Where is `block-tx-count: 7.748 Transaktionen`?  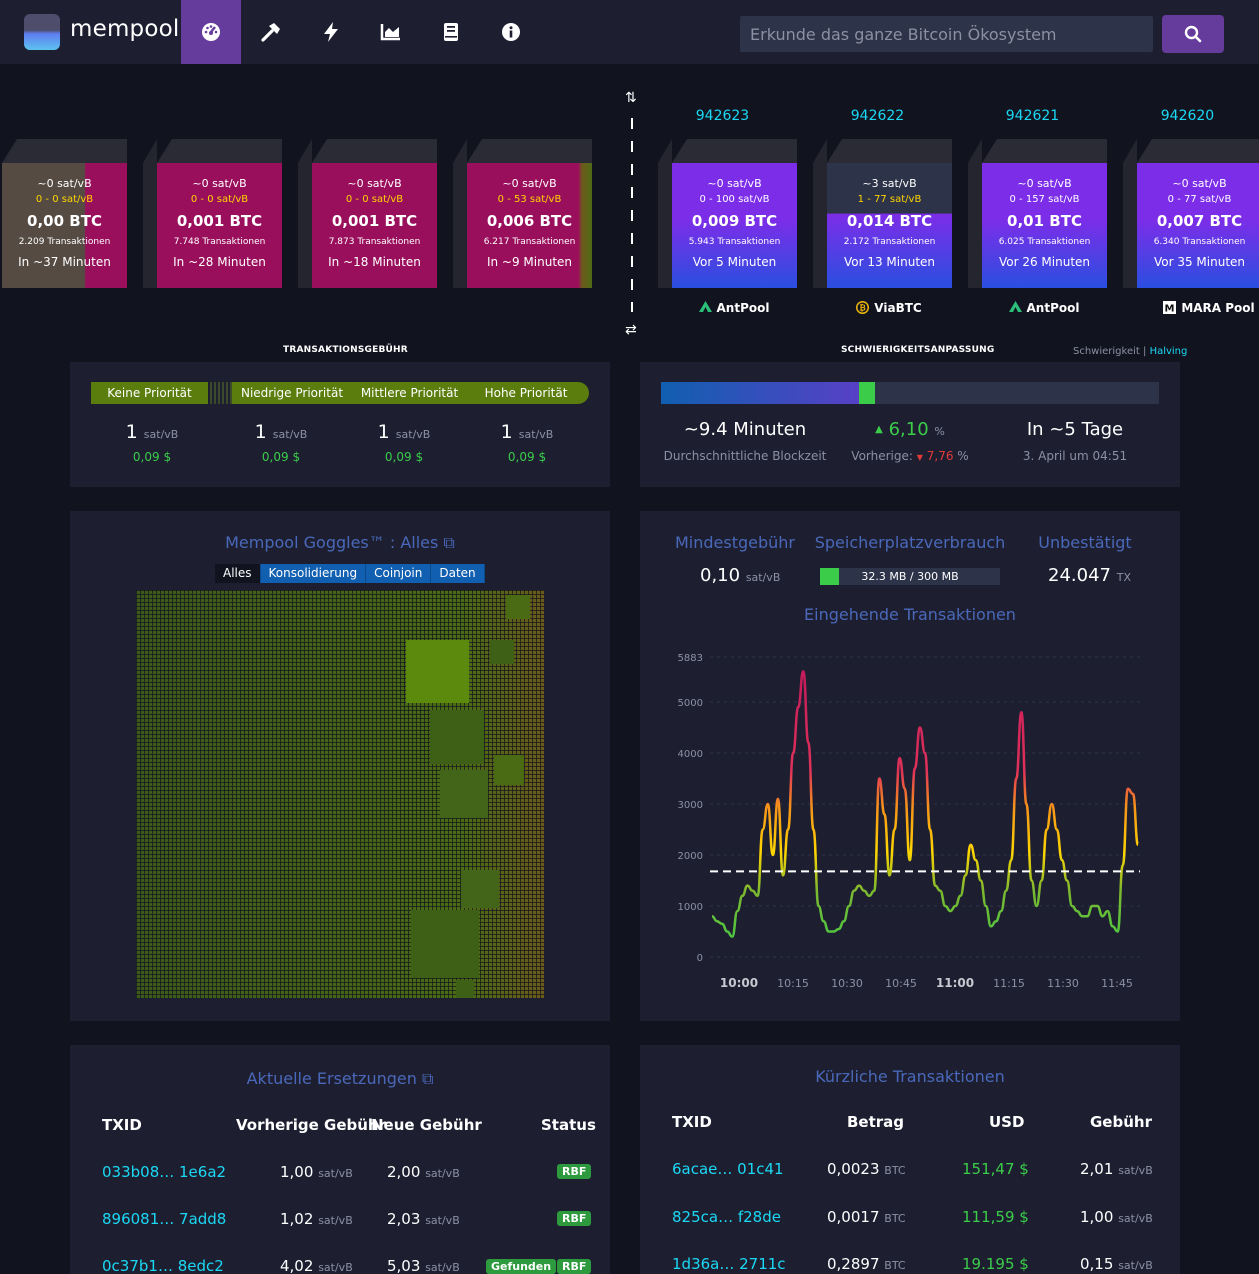 block-tx-count: 7.748 Transaktionen is located at coordinates (219, 242).